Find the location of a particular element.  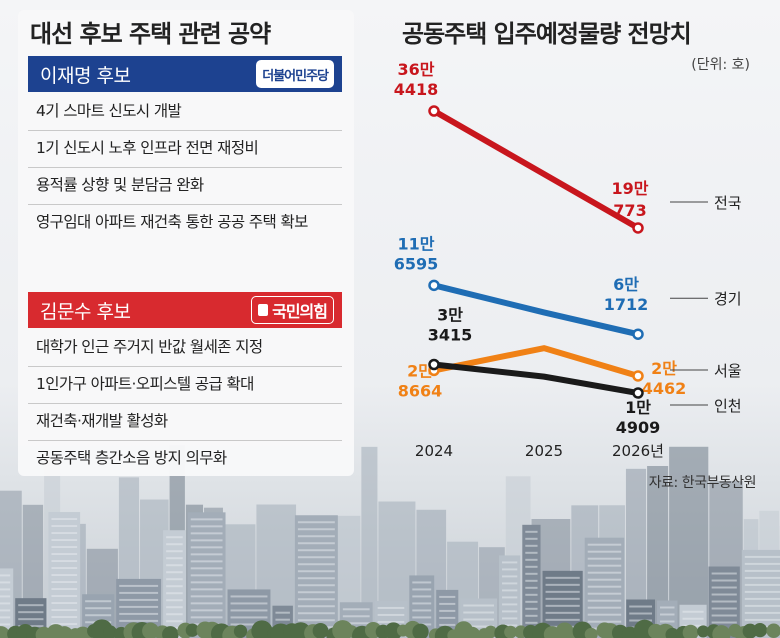

pledge-item: 1인가구 아파트·오피스텔 공급 확대 is located at coordinates (185, 385).